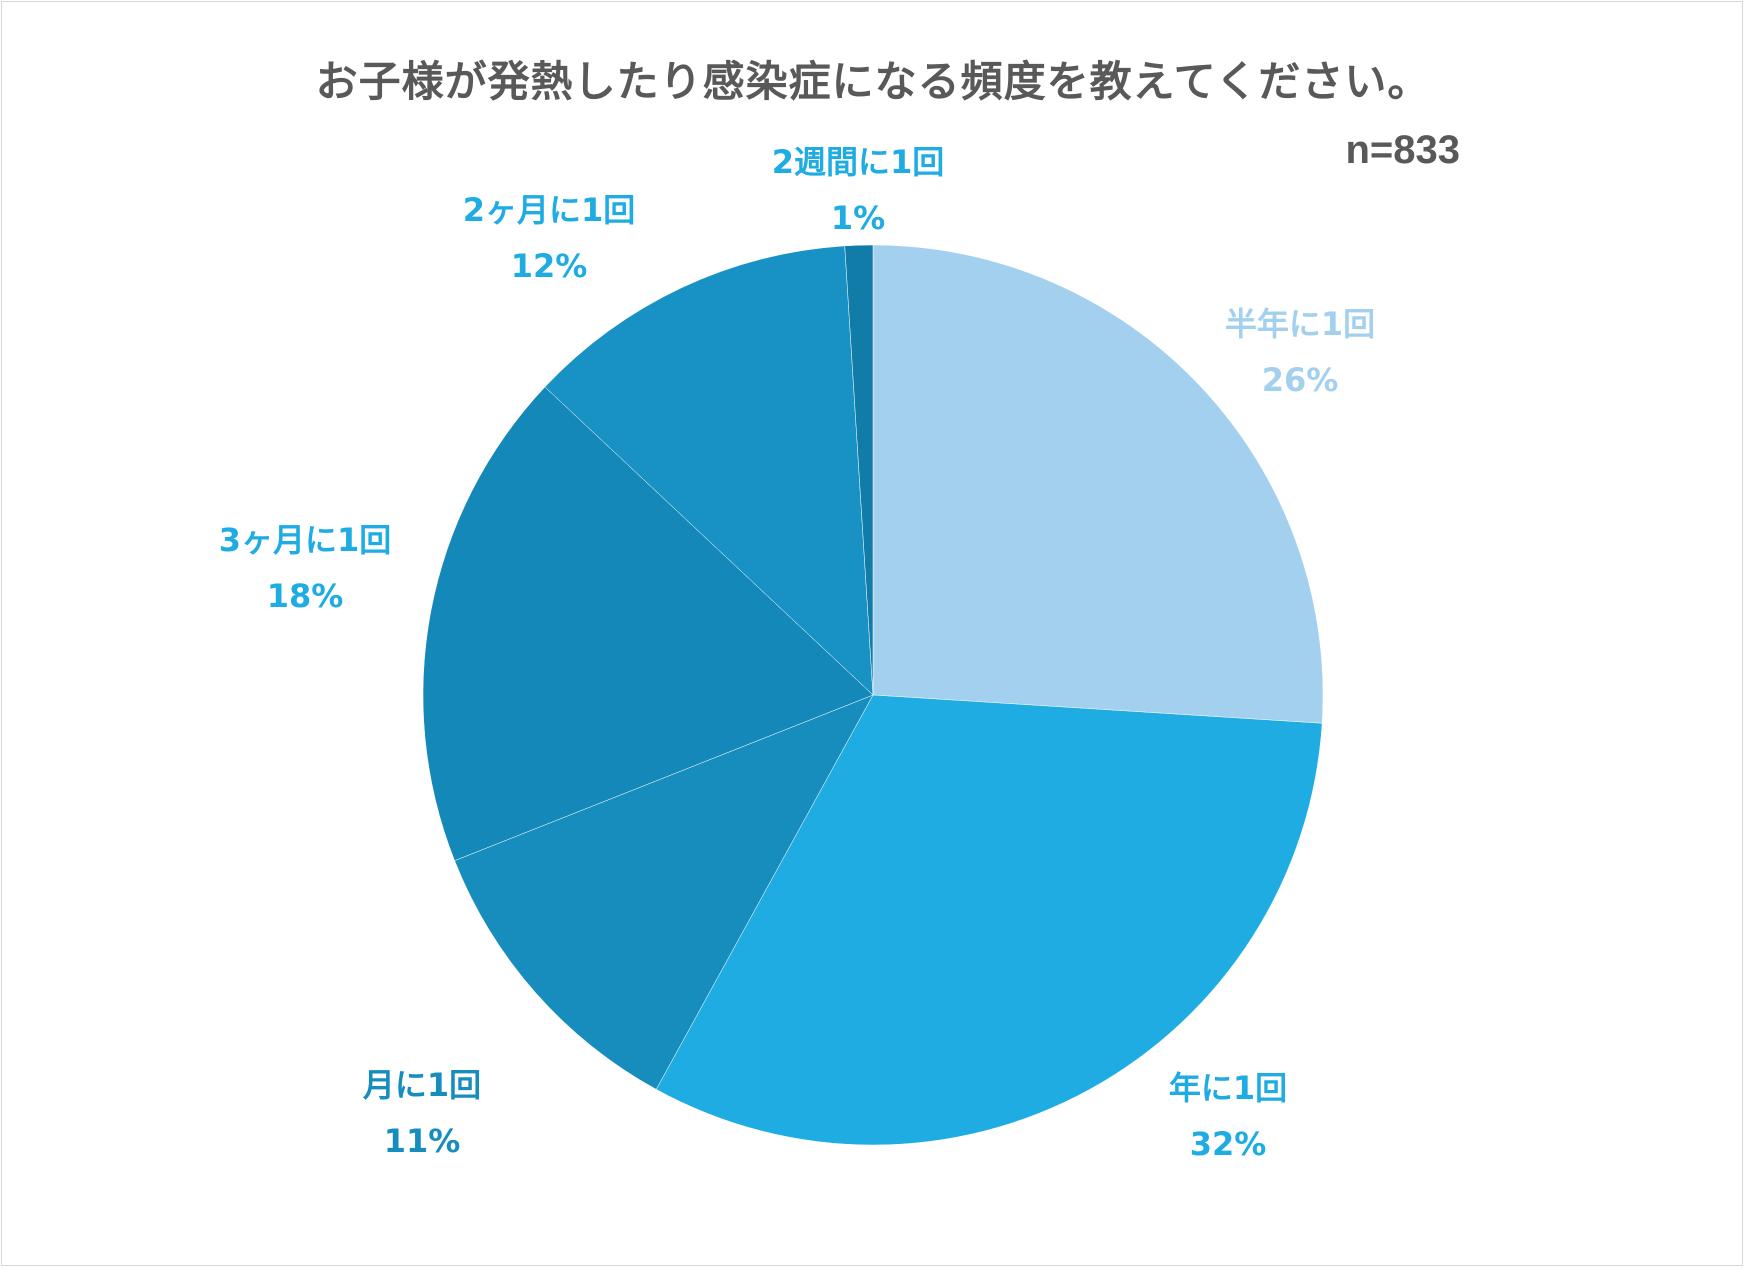 Image resolution: width=1746 pixels, height=1269 pixels. Describe the element at coordinates (1228, 1116) in the screenshot. I see `slice-label-yearly: 年に1回 32%` at that location.